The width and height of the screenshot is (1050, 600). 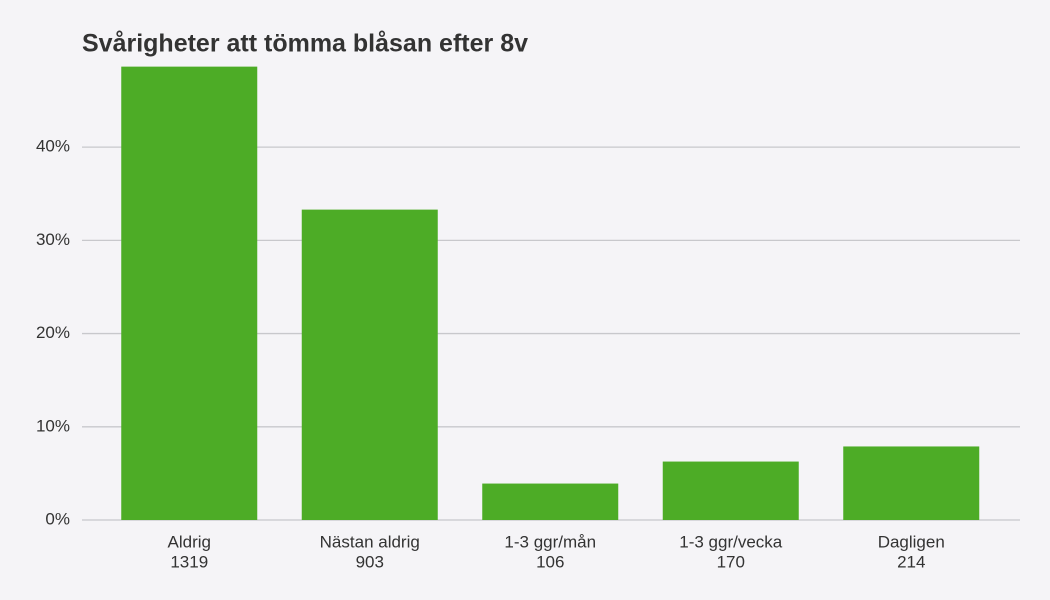 What do you see at coordinates (189, 541) in the screenshot?
I see `x-tick-label: Aldrig` at bounding box center [189, 541].